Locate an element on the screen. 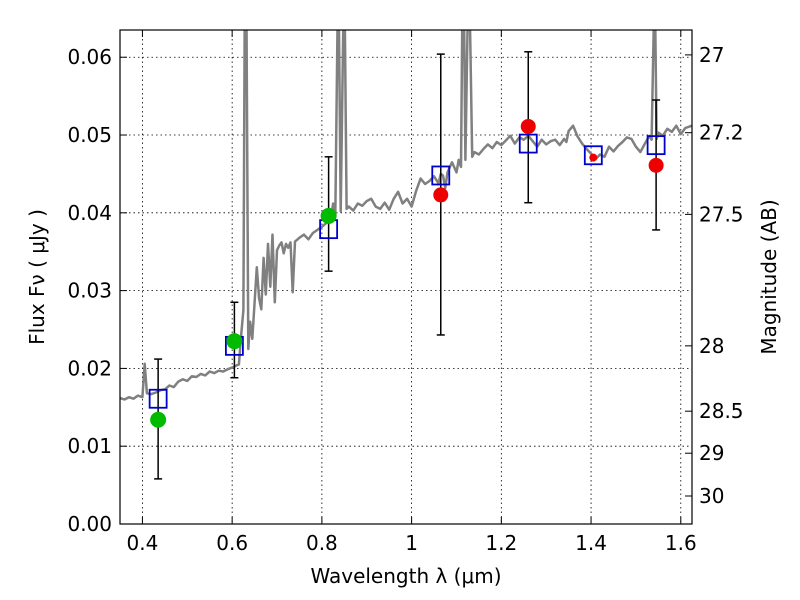 This screenshot has width=800, height=600. x-tick-label: 0.4 is located at coordinates (143, 543).